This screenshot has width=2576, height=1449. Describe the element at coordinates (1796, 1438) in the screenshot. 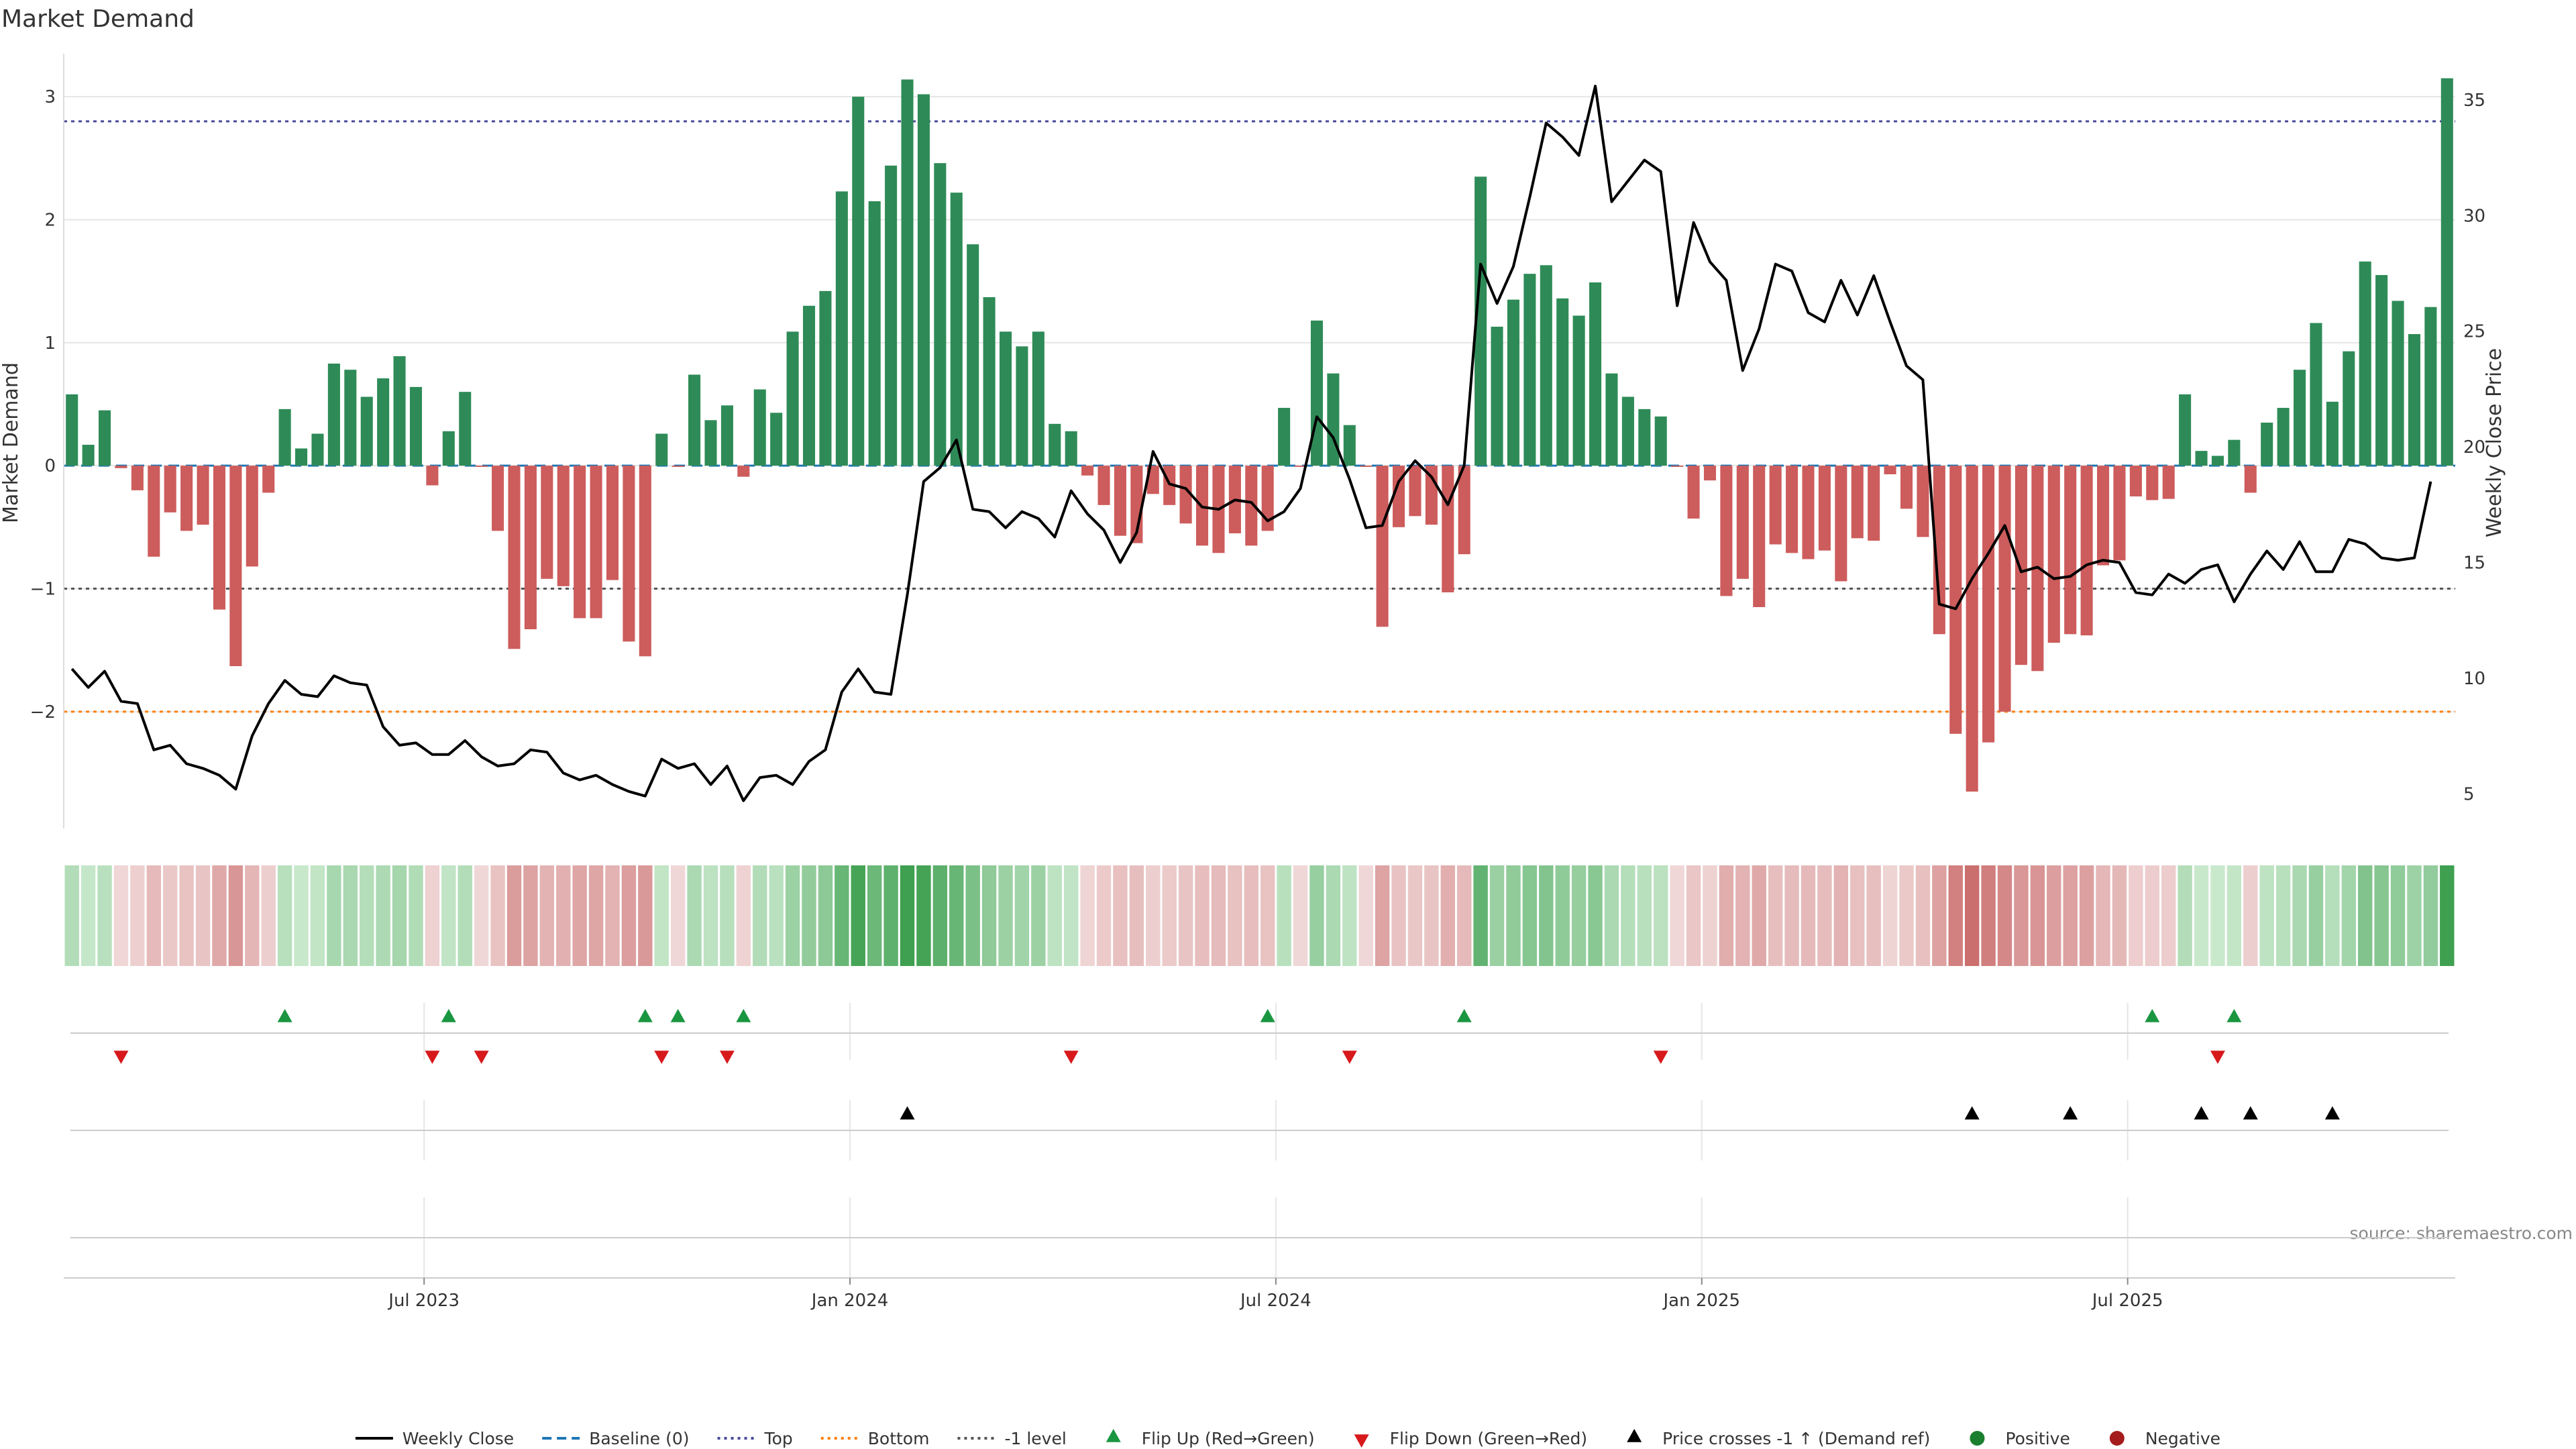

I see `legend-item-label: Price crosses -1 ↑ (Demand ref)` at that location.